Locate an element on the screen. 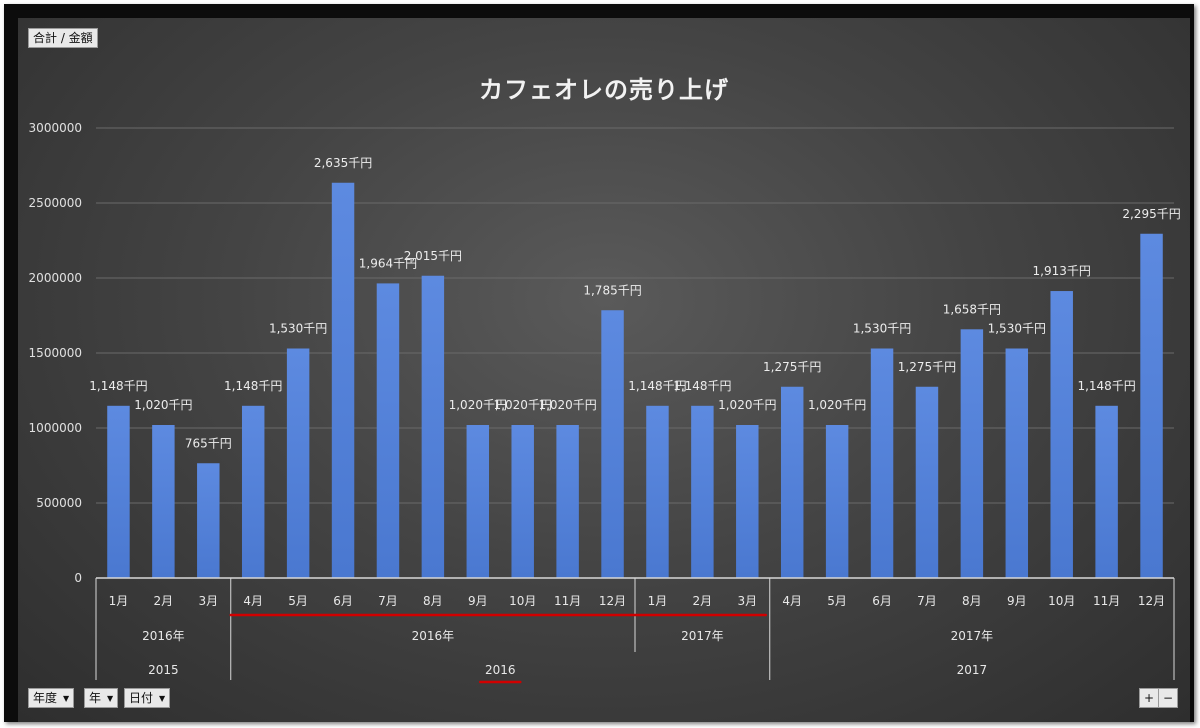  expand-field-button: + is located at coordinates (1149, 698).